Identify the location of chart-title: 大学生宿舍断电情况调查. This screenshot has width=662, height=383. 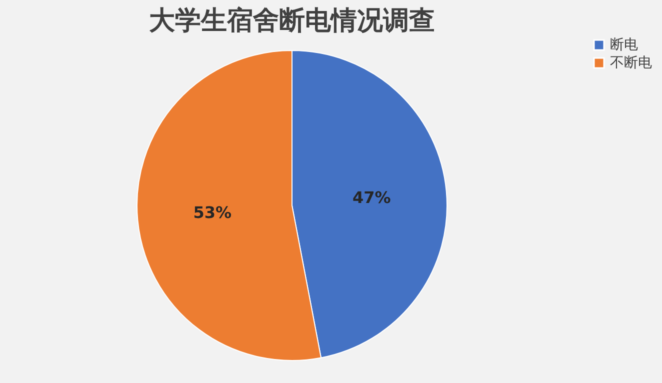
(292, 21).